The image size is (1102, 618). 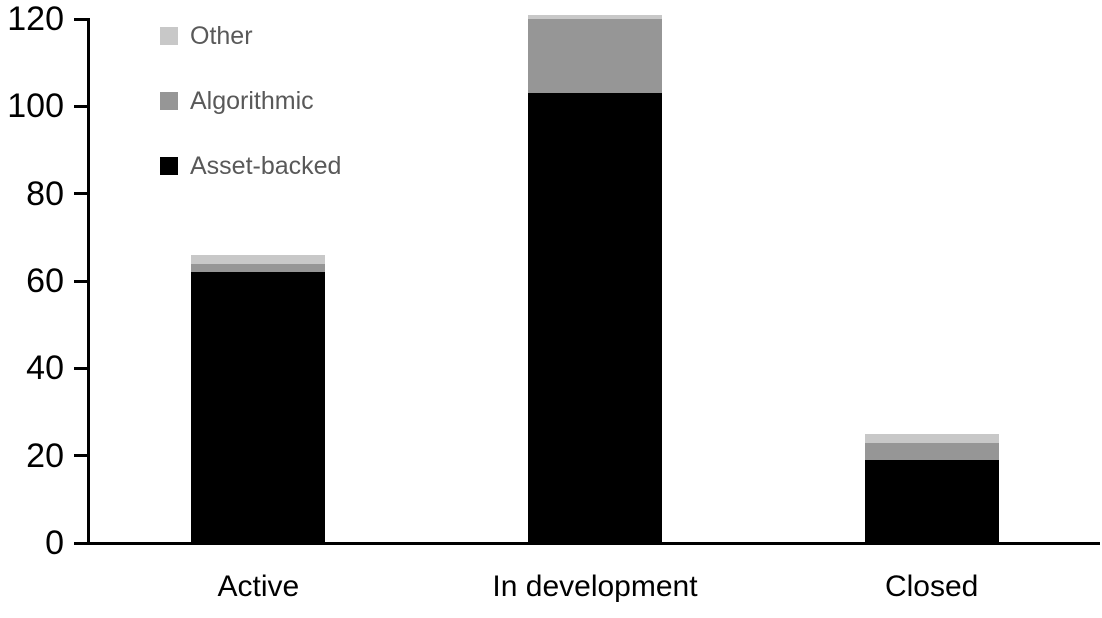 I want to click on y-tick-label-40: 40, so click(x=45, y=368).